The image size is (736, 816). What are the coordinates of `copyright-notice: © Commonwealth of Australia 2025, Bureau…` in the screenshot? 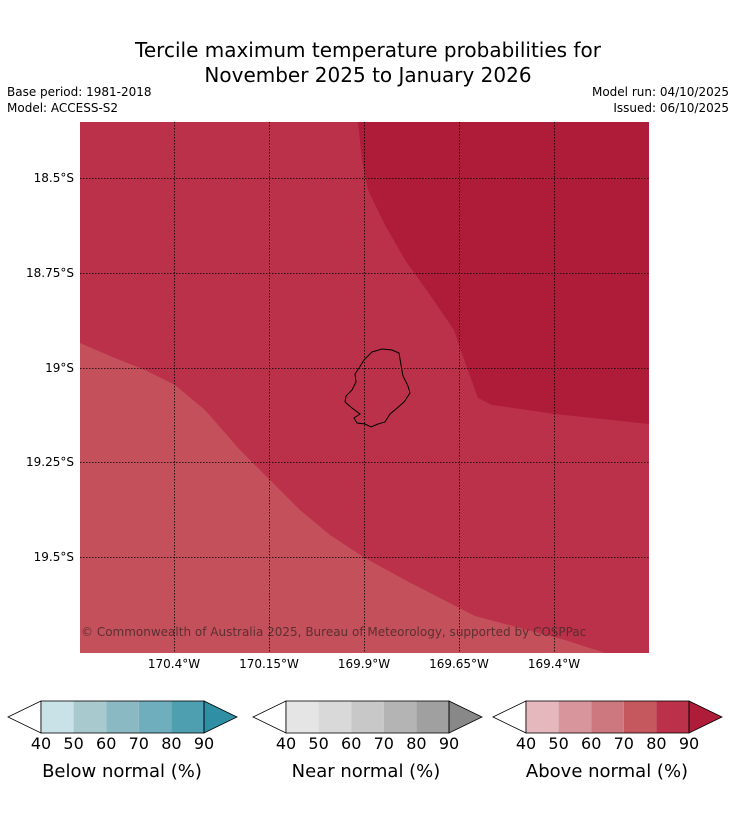 It's located at (334, 632).